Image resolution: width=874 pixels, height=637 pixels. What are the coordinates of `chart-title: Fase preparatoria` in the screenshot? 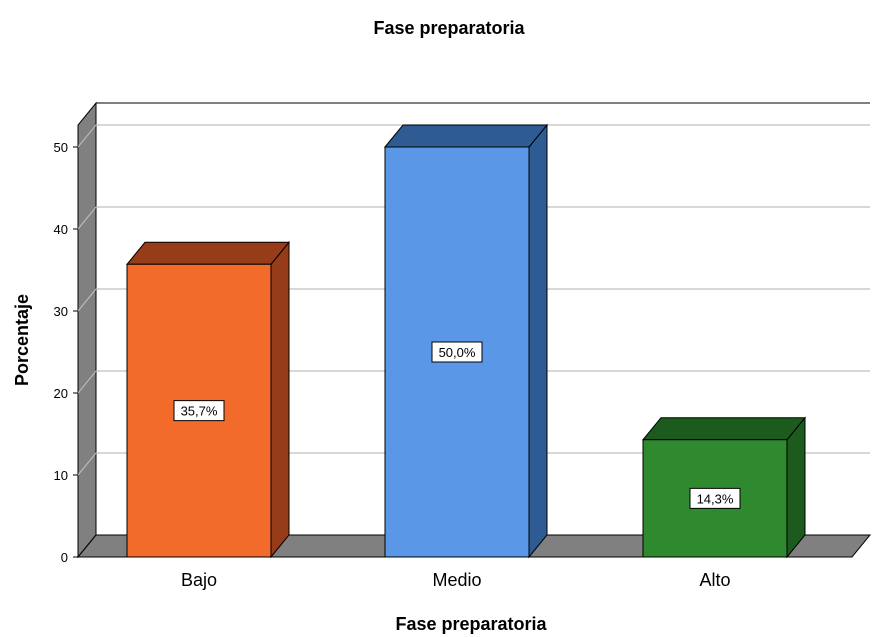 It's located at (449, 28).